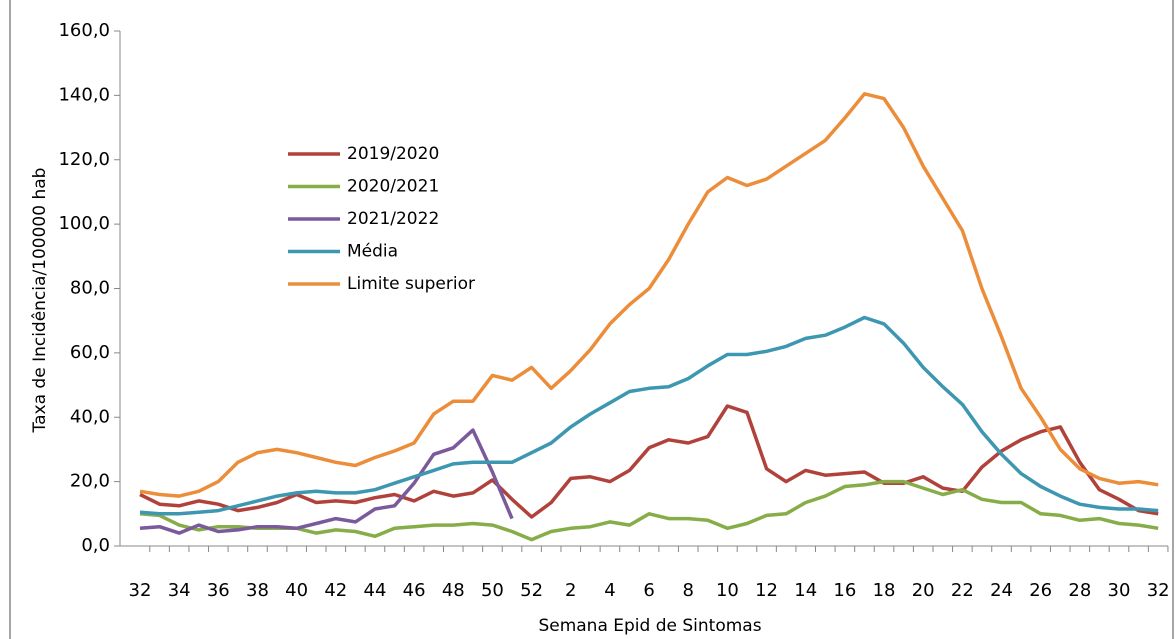  What do you see at coordinates (492, 590) in the screenshot?
I see `x-tick-label: 50` at bounding box center [492, 590].